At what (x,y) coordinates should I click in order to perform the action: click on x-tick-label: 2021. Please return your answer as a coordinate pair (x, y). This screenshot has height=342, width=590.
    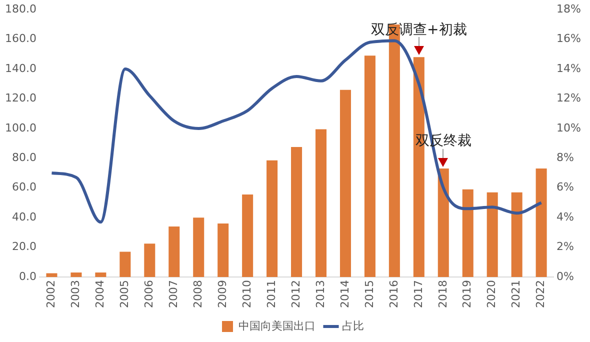
    Looking at the image, I should click on (516, 294).